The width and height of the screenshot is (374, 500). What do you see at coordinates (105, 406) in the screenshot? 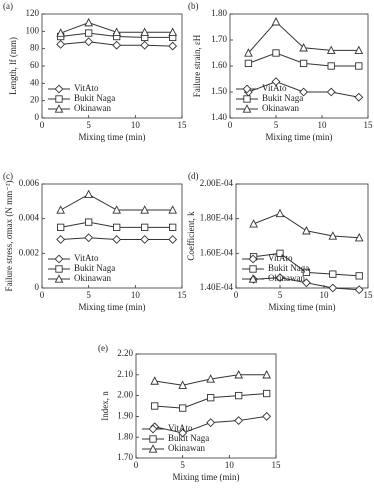
I see `y-axis-label: Index, n` at bounding box center [105, 406].